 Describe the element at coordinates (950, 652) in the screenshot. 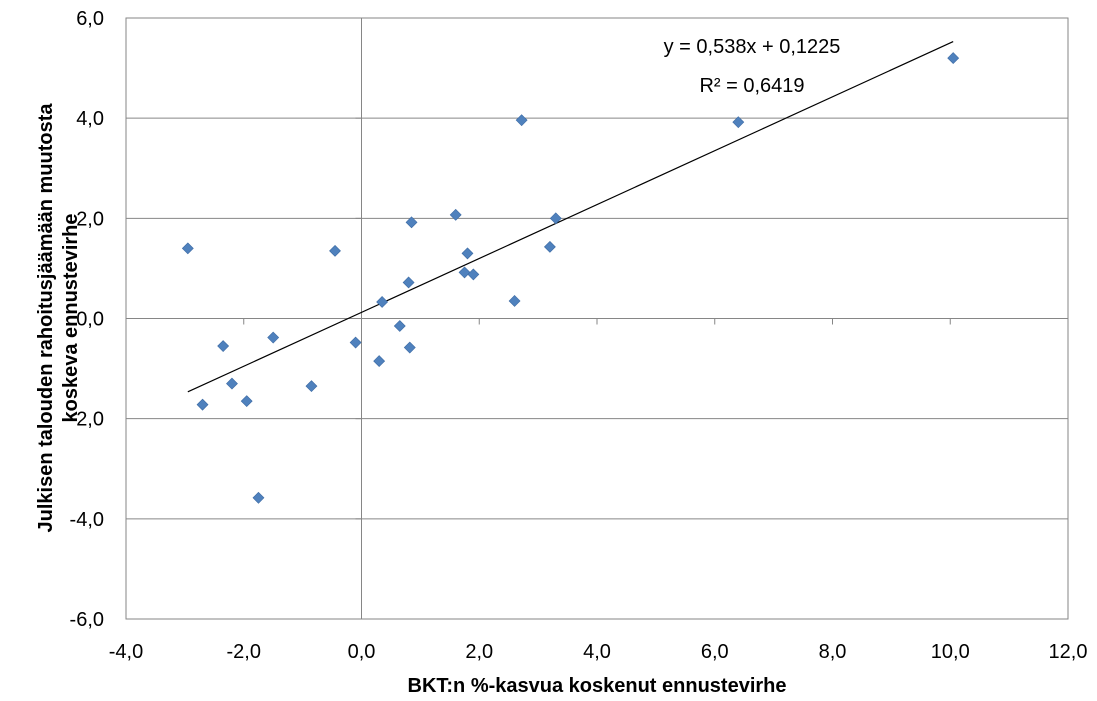

I see `x-tick-label: 10,0` at that location.